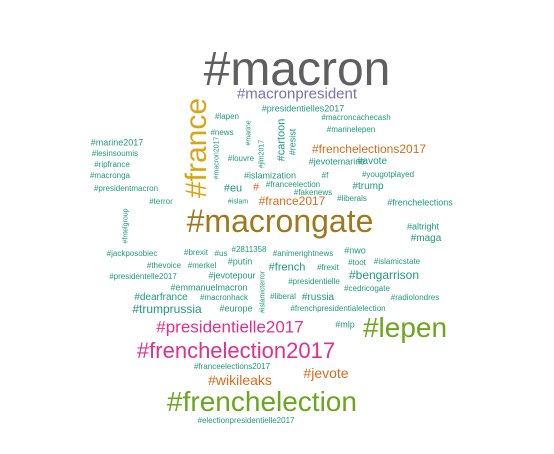 This screenshot has height=454, width=554. Describe the element at coordinates (117, 142) in the screenshot. I see `word-marine2017: #marine2017` at that location.